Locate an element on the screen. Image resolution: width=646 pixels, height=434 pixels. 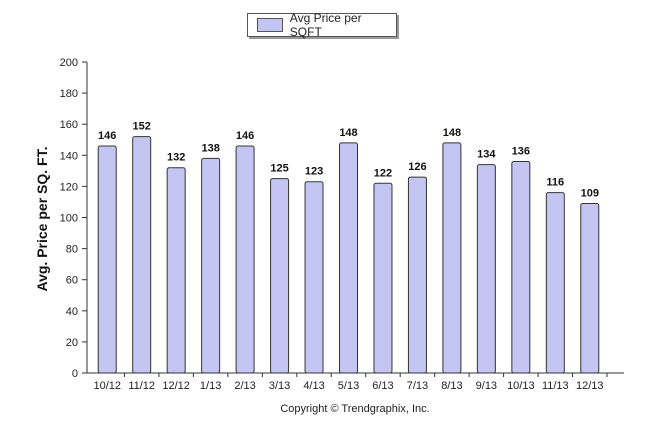
data-label: 125 is located at coordinates (279, 169).